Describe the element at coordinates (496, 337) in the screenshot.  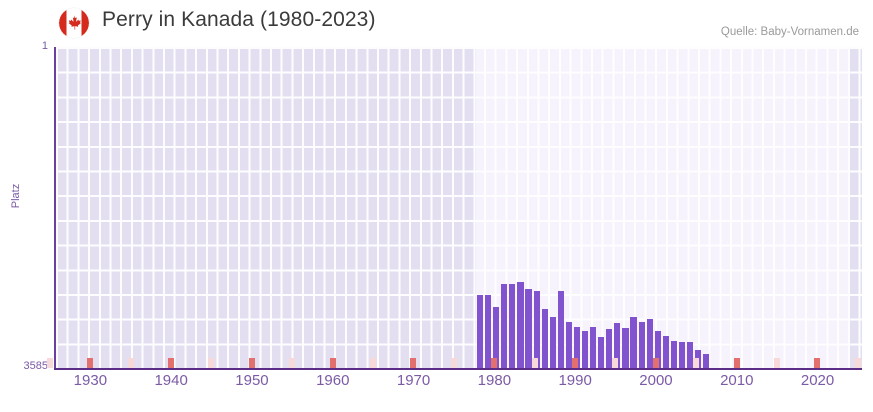
I see `bar-1980` at that location.